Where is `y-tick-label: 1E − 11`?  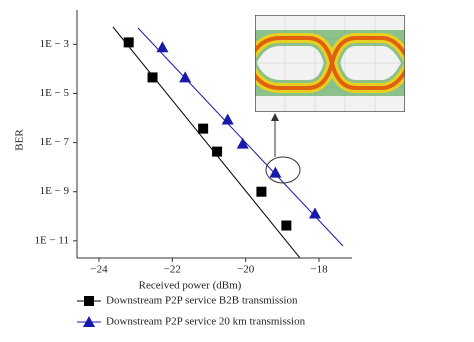 y-tick-label: 1E − 11 is located at coordinates (51, 240).